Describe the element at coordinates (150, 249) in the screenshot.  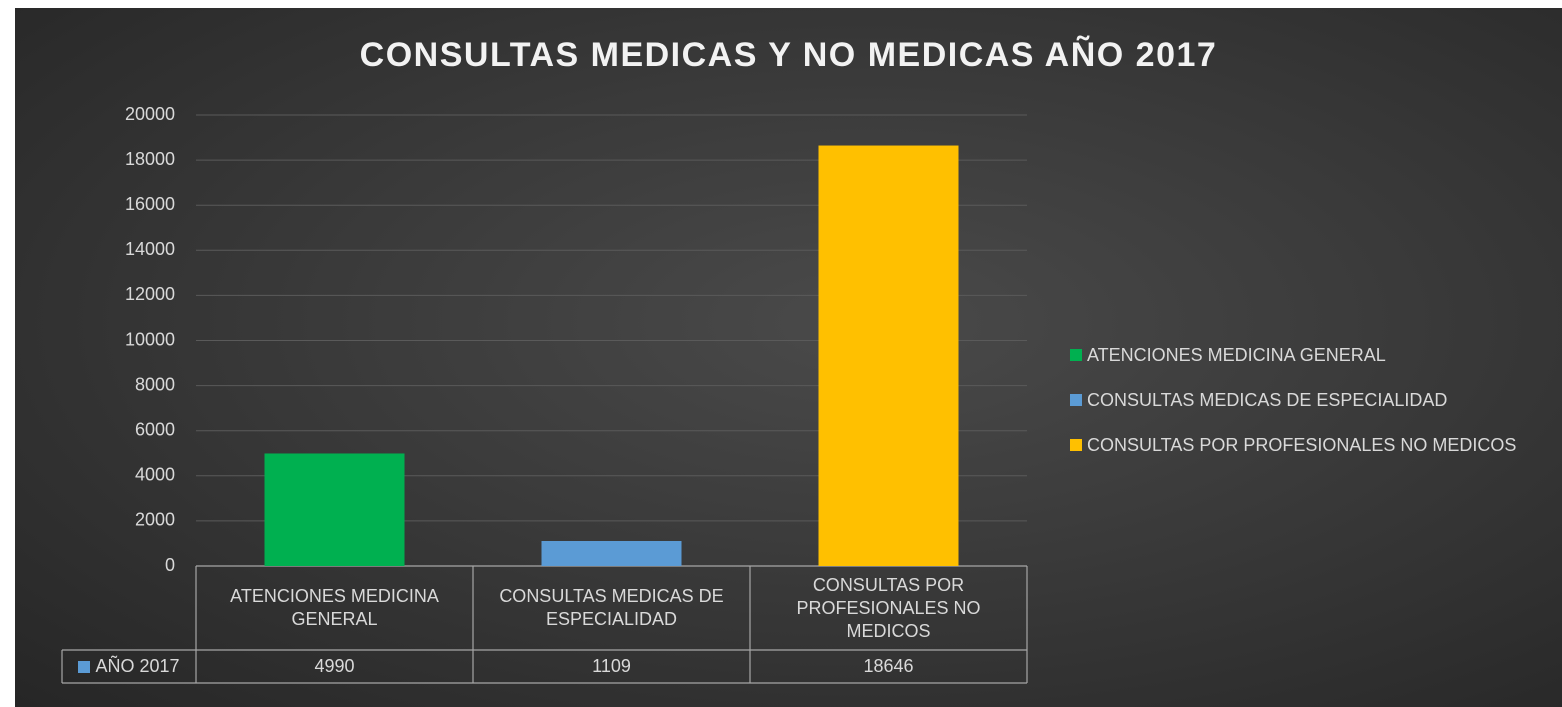
I see `y-tick-label: 14000` at that location.